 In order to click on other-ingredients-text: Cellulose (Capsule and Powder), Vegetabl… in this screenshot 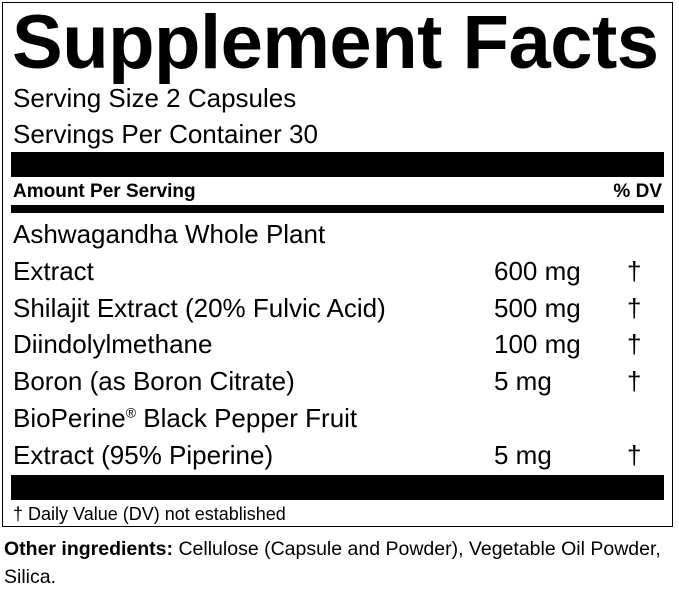, I will do `click(332, 563)`.